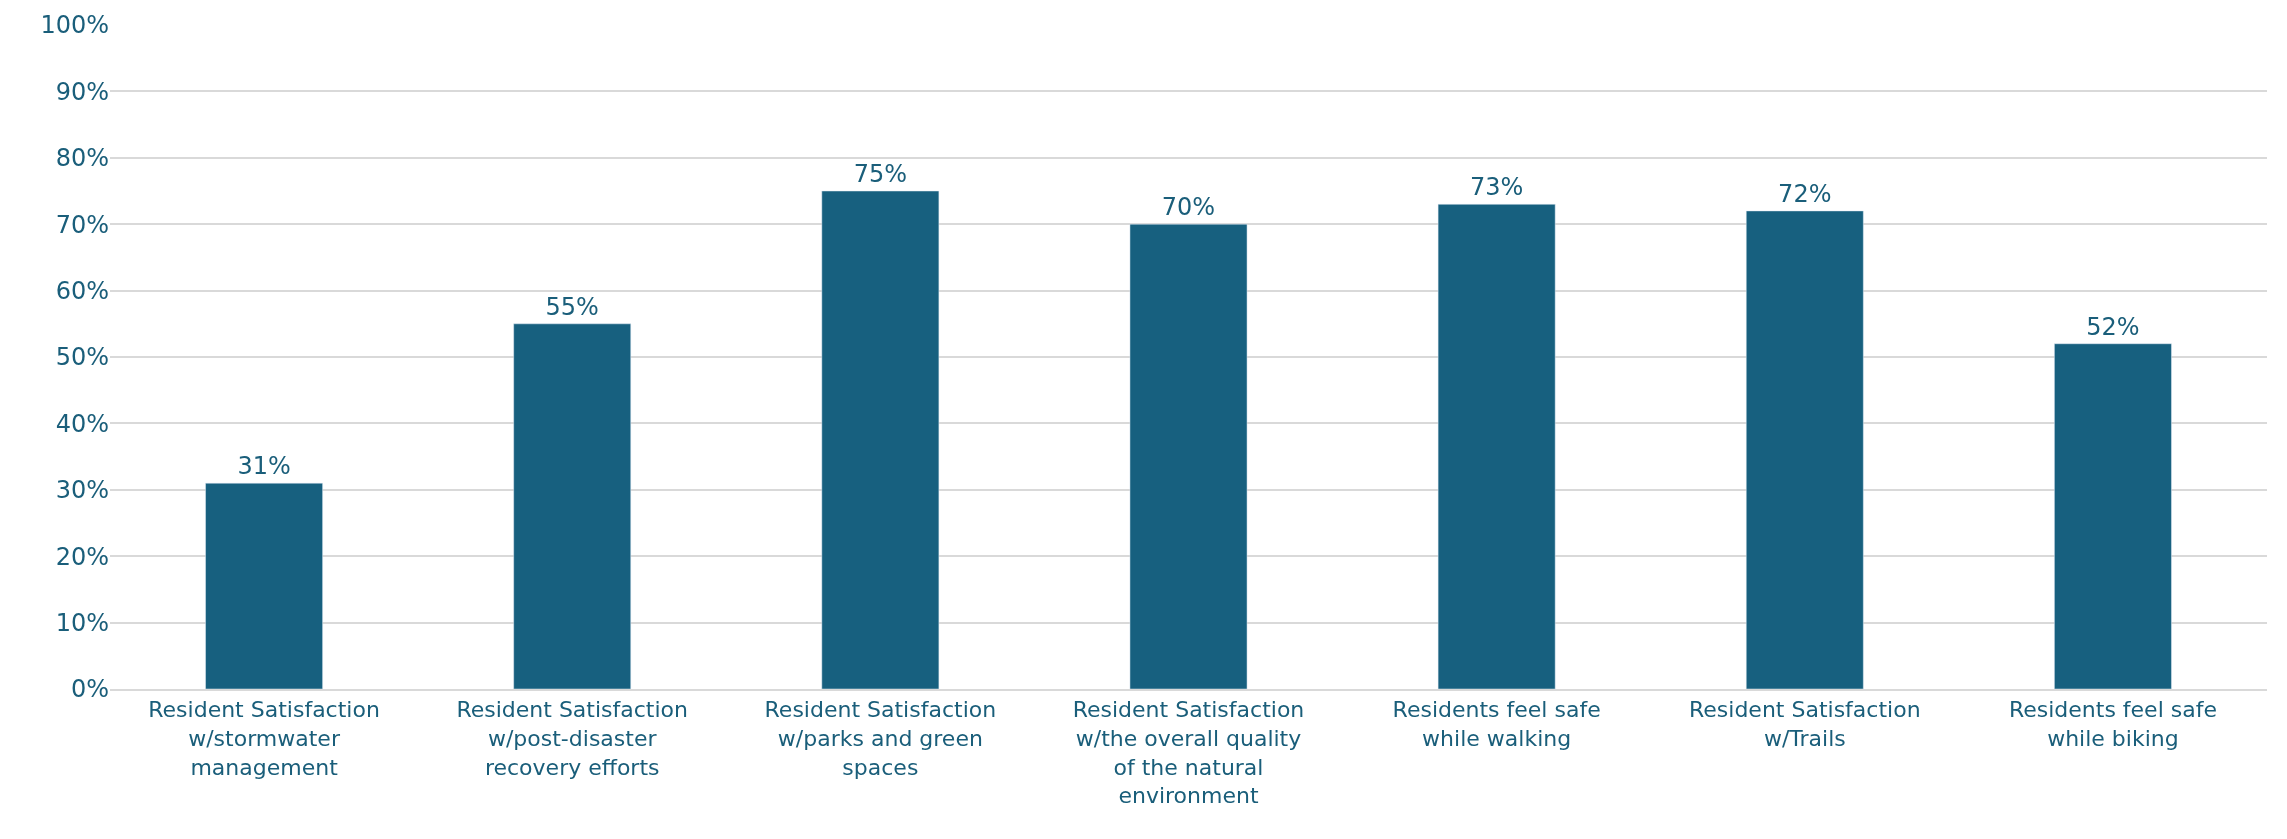 This screenshot has width=2287, height=839. I want to click on y-tick-label: 80%, so click(82, 158).